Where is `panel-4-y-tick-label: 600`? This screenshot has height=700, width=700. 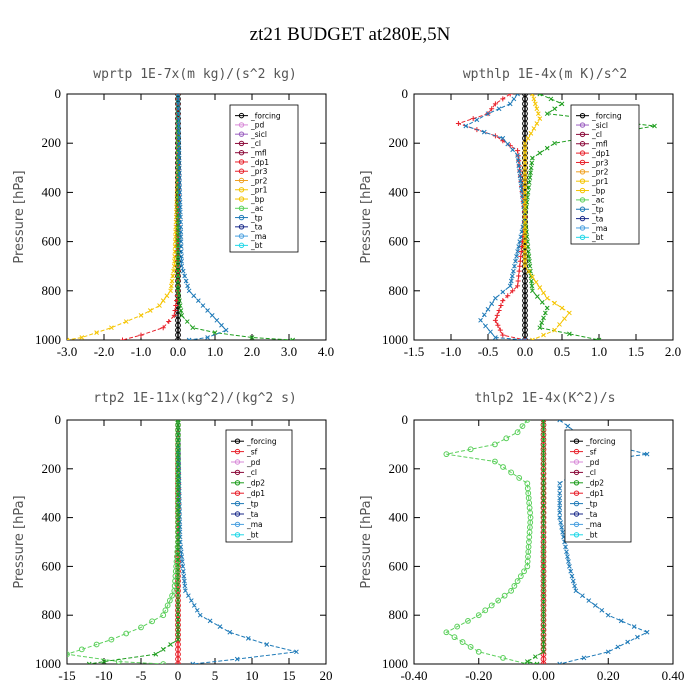 panel-4-y-tick-label: 600 is located at coordinates (399, 565).